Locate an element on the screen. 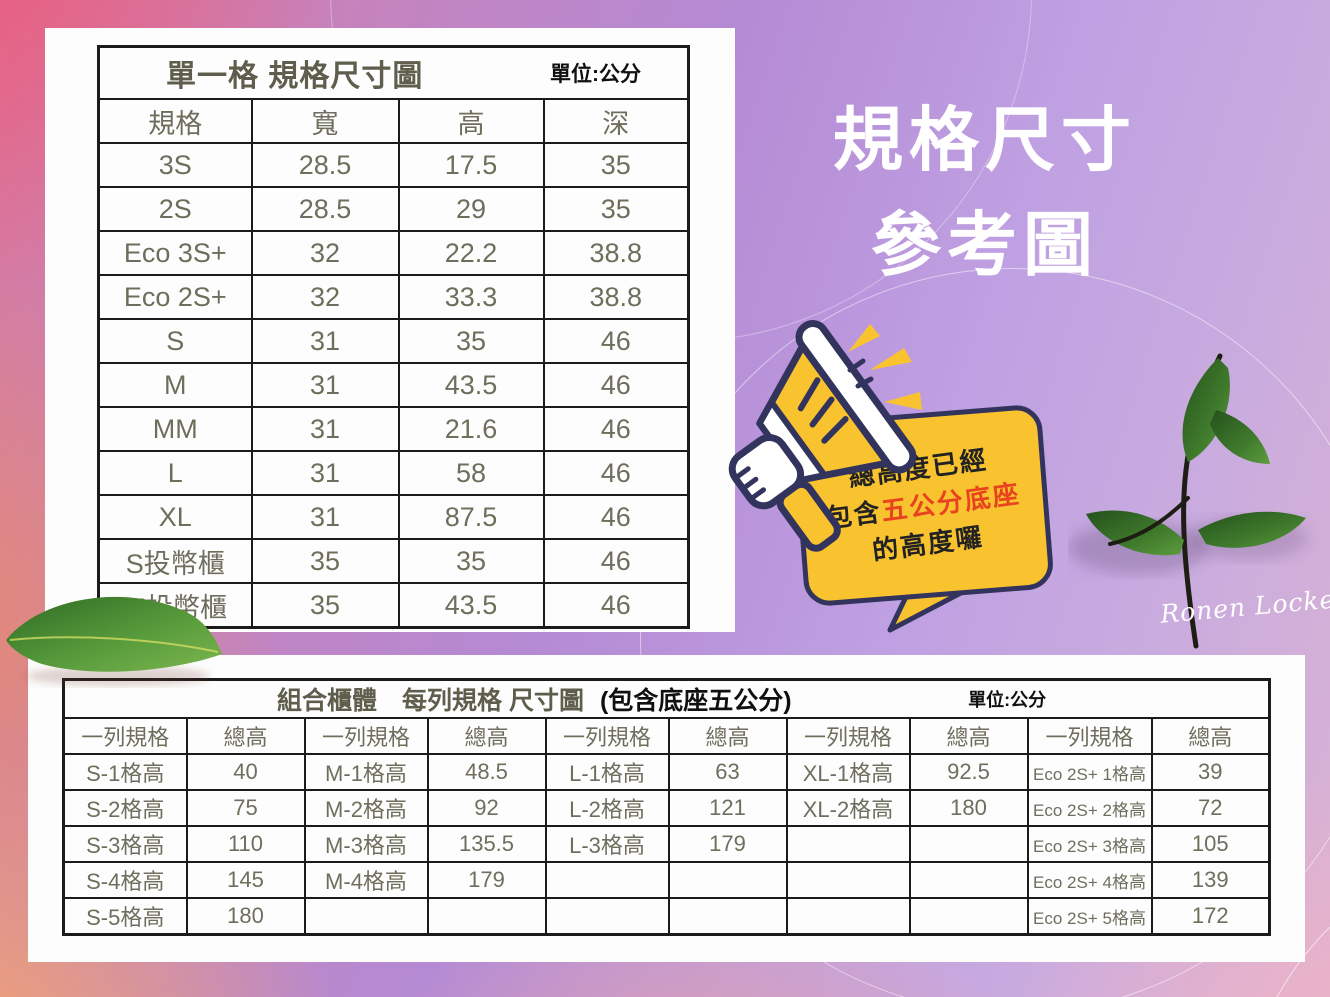  table-cell: 29 is located at coordinates (471, 209).